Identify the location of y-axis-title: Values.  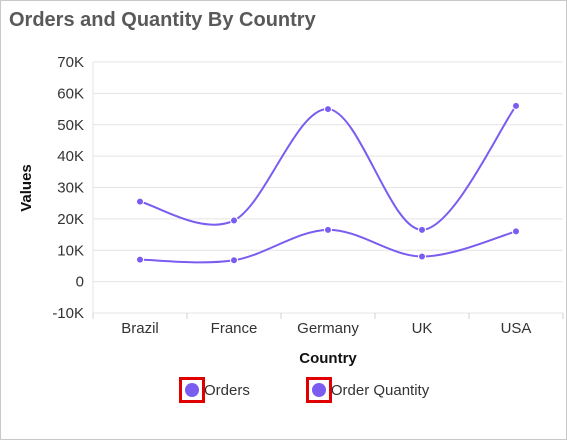
(26, 188).